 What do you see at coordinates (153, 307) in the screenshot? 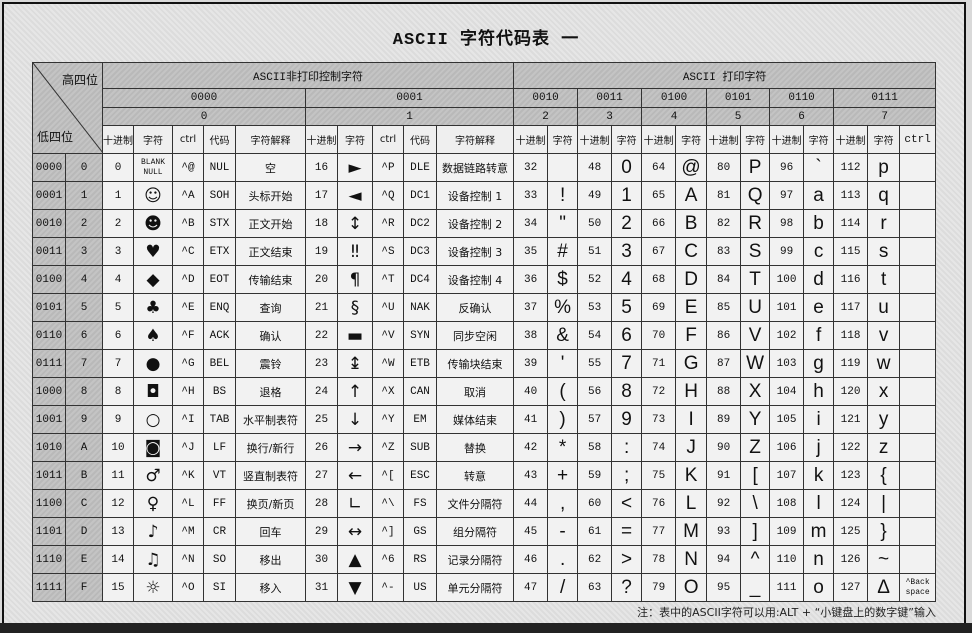
I see `char-glyph: ♣` at bounding box center [153, 307].